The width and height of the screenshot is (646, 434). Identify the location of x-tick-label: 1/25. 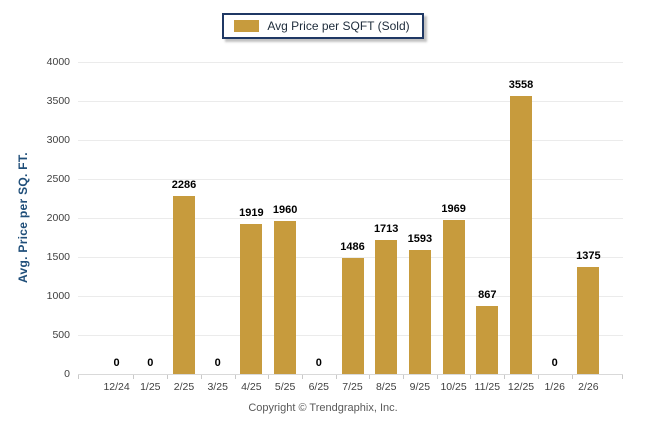
(150, 387).